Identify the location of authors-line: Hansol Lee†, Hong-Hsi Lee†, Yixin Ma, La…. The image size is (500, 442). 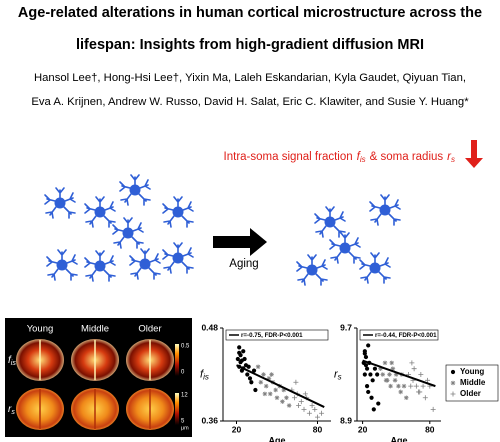
(250, 78).